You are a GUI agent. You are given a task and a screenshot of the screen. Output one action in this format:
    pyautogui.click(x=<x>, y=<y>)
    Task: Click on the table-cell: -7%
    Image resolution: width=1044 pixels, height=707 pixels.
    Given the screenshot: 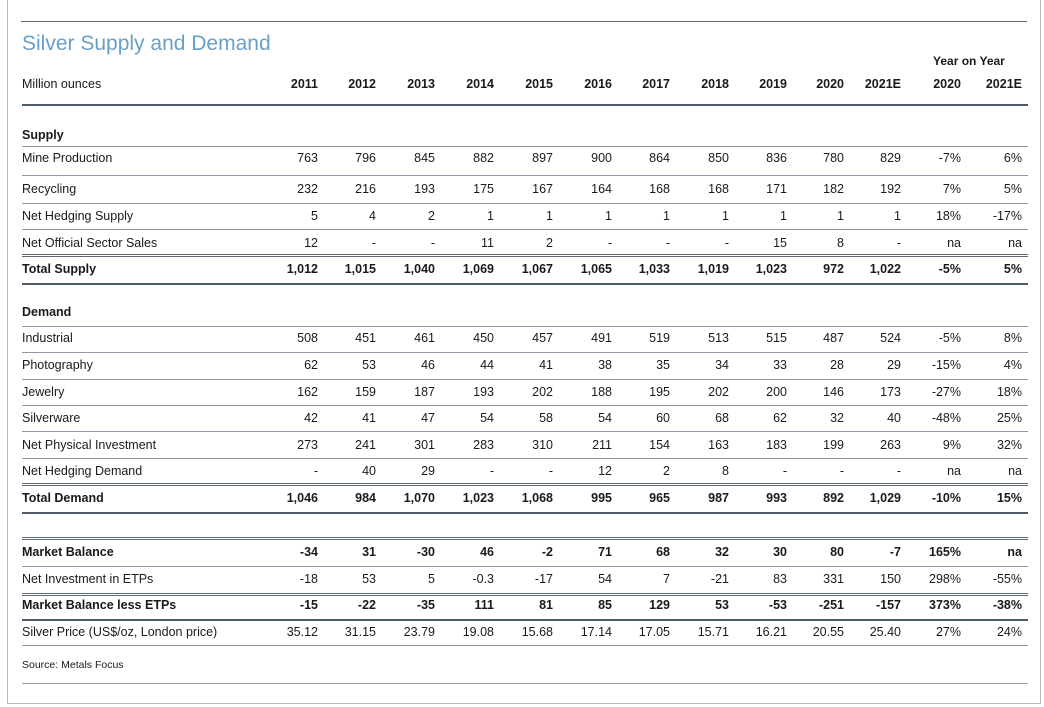 What is the action you would take?
    pyautogui.click(x=949, y=158)
    